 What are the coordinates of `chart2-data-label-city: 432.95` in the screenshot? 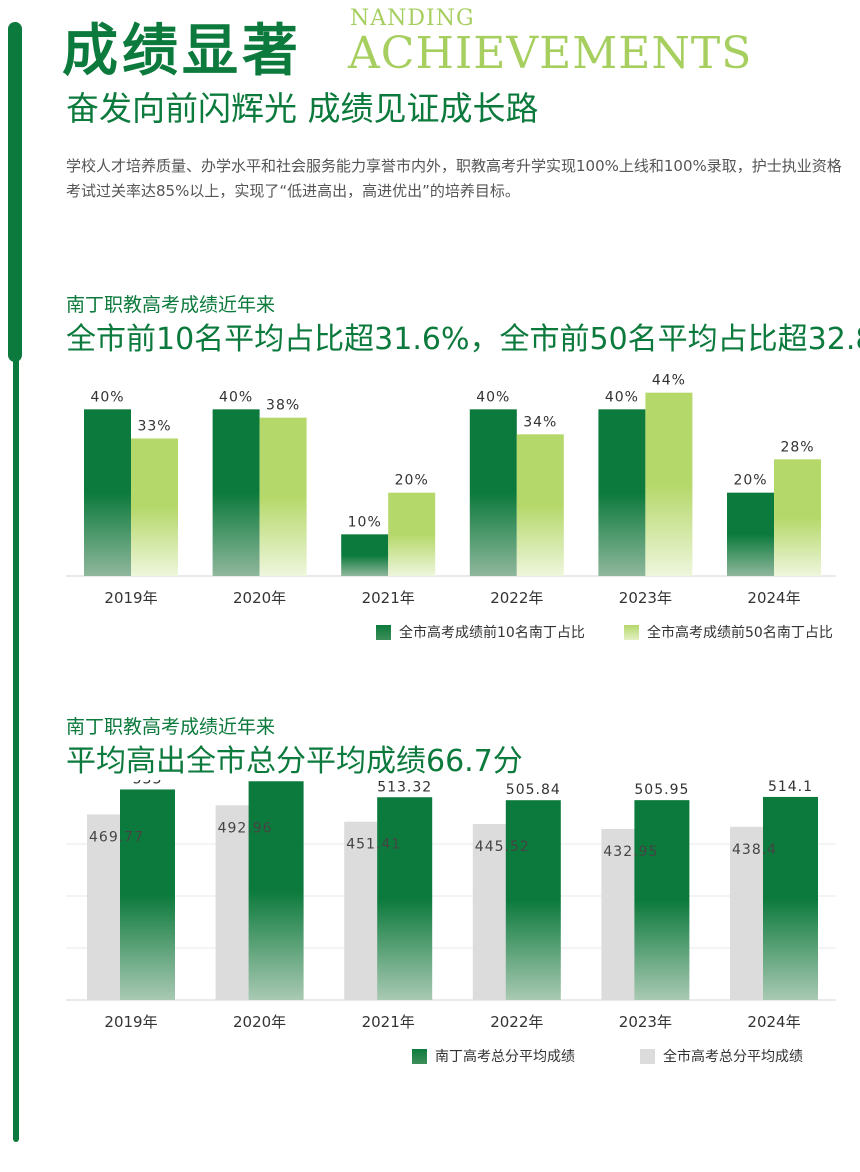 It's located at (630, 852).